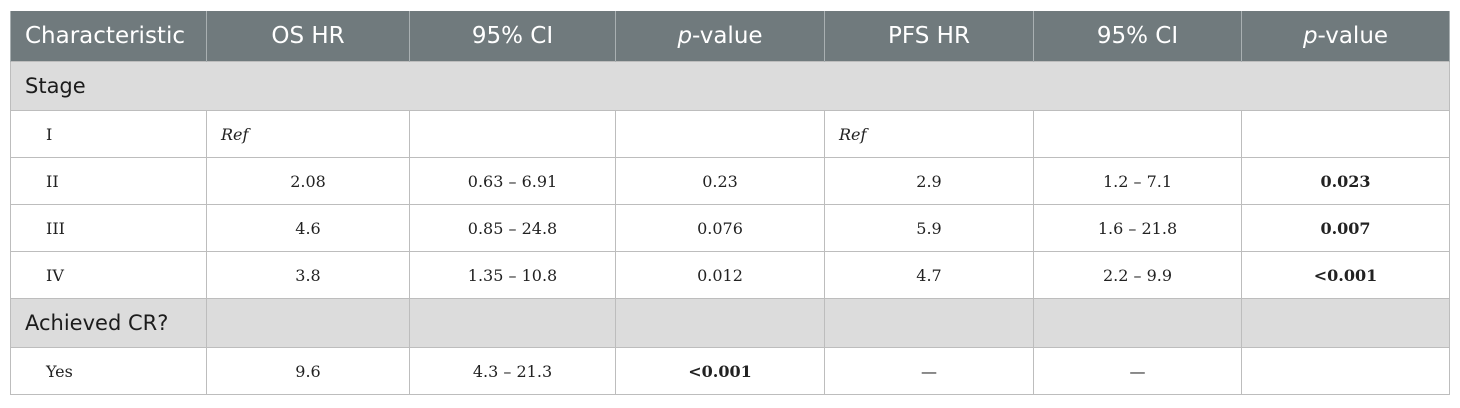 This screenshot has height=408, width=1460. Describe the element at coordinates (929, 371) in the screenshot. I see `pfs-hr-cell: —` at that location.